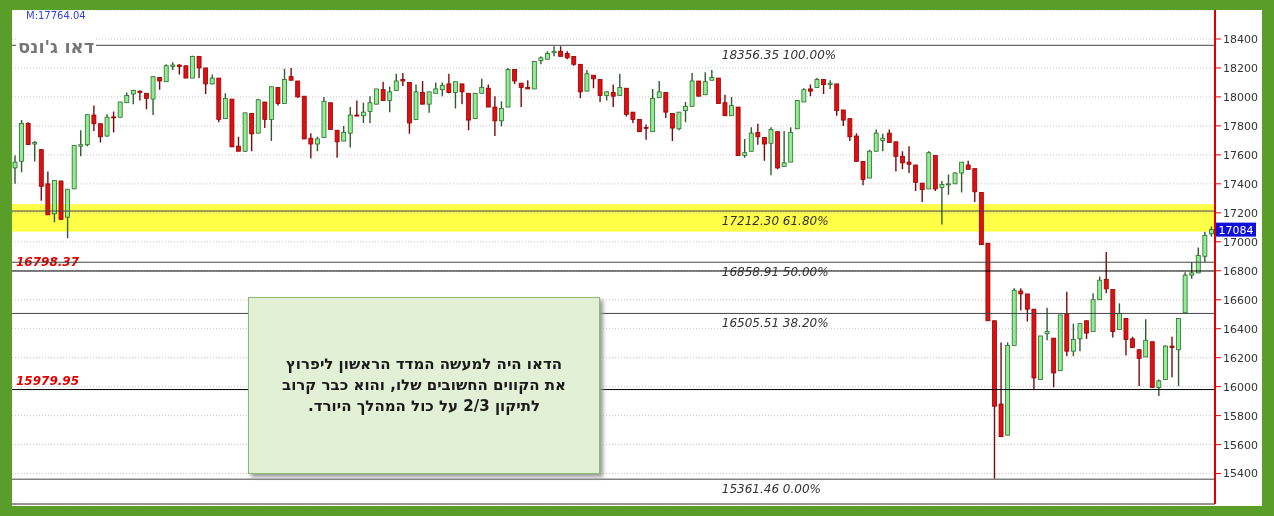 The image size is (1274, 516). I want to click on y-tick-label: 16600, so click(1240, 300).